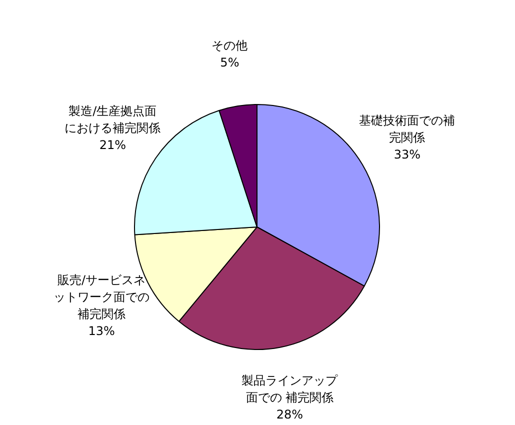 Image resolution: width=515 pixels, height=425 pixels. I want to click on data-label: 33%, so click(407, 154).